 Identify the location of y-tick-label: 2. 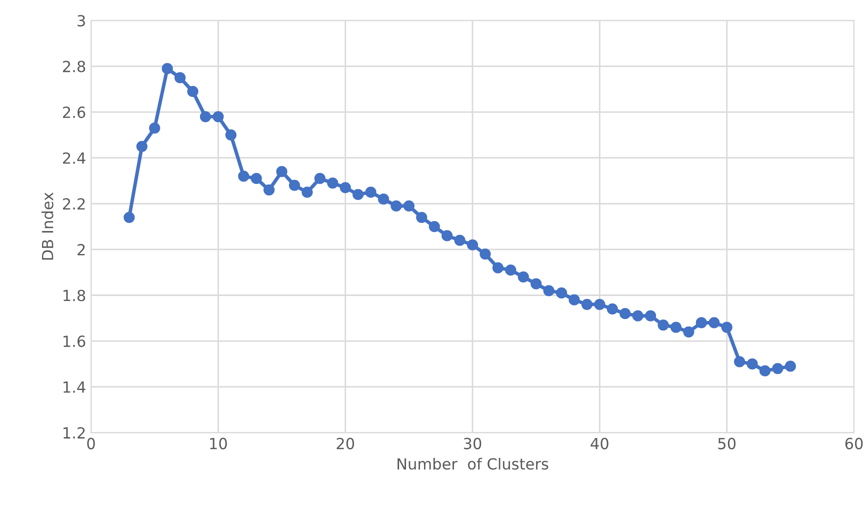
(81, 250).